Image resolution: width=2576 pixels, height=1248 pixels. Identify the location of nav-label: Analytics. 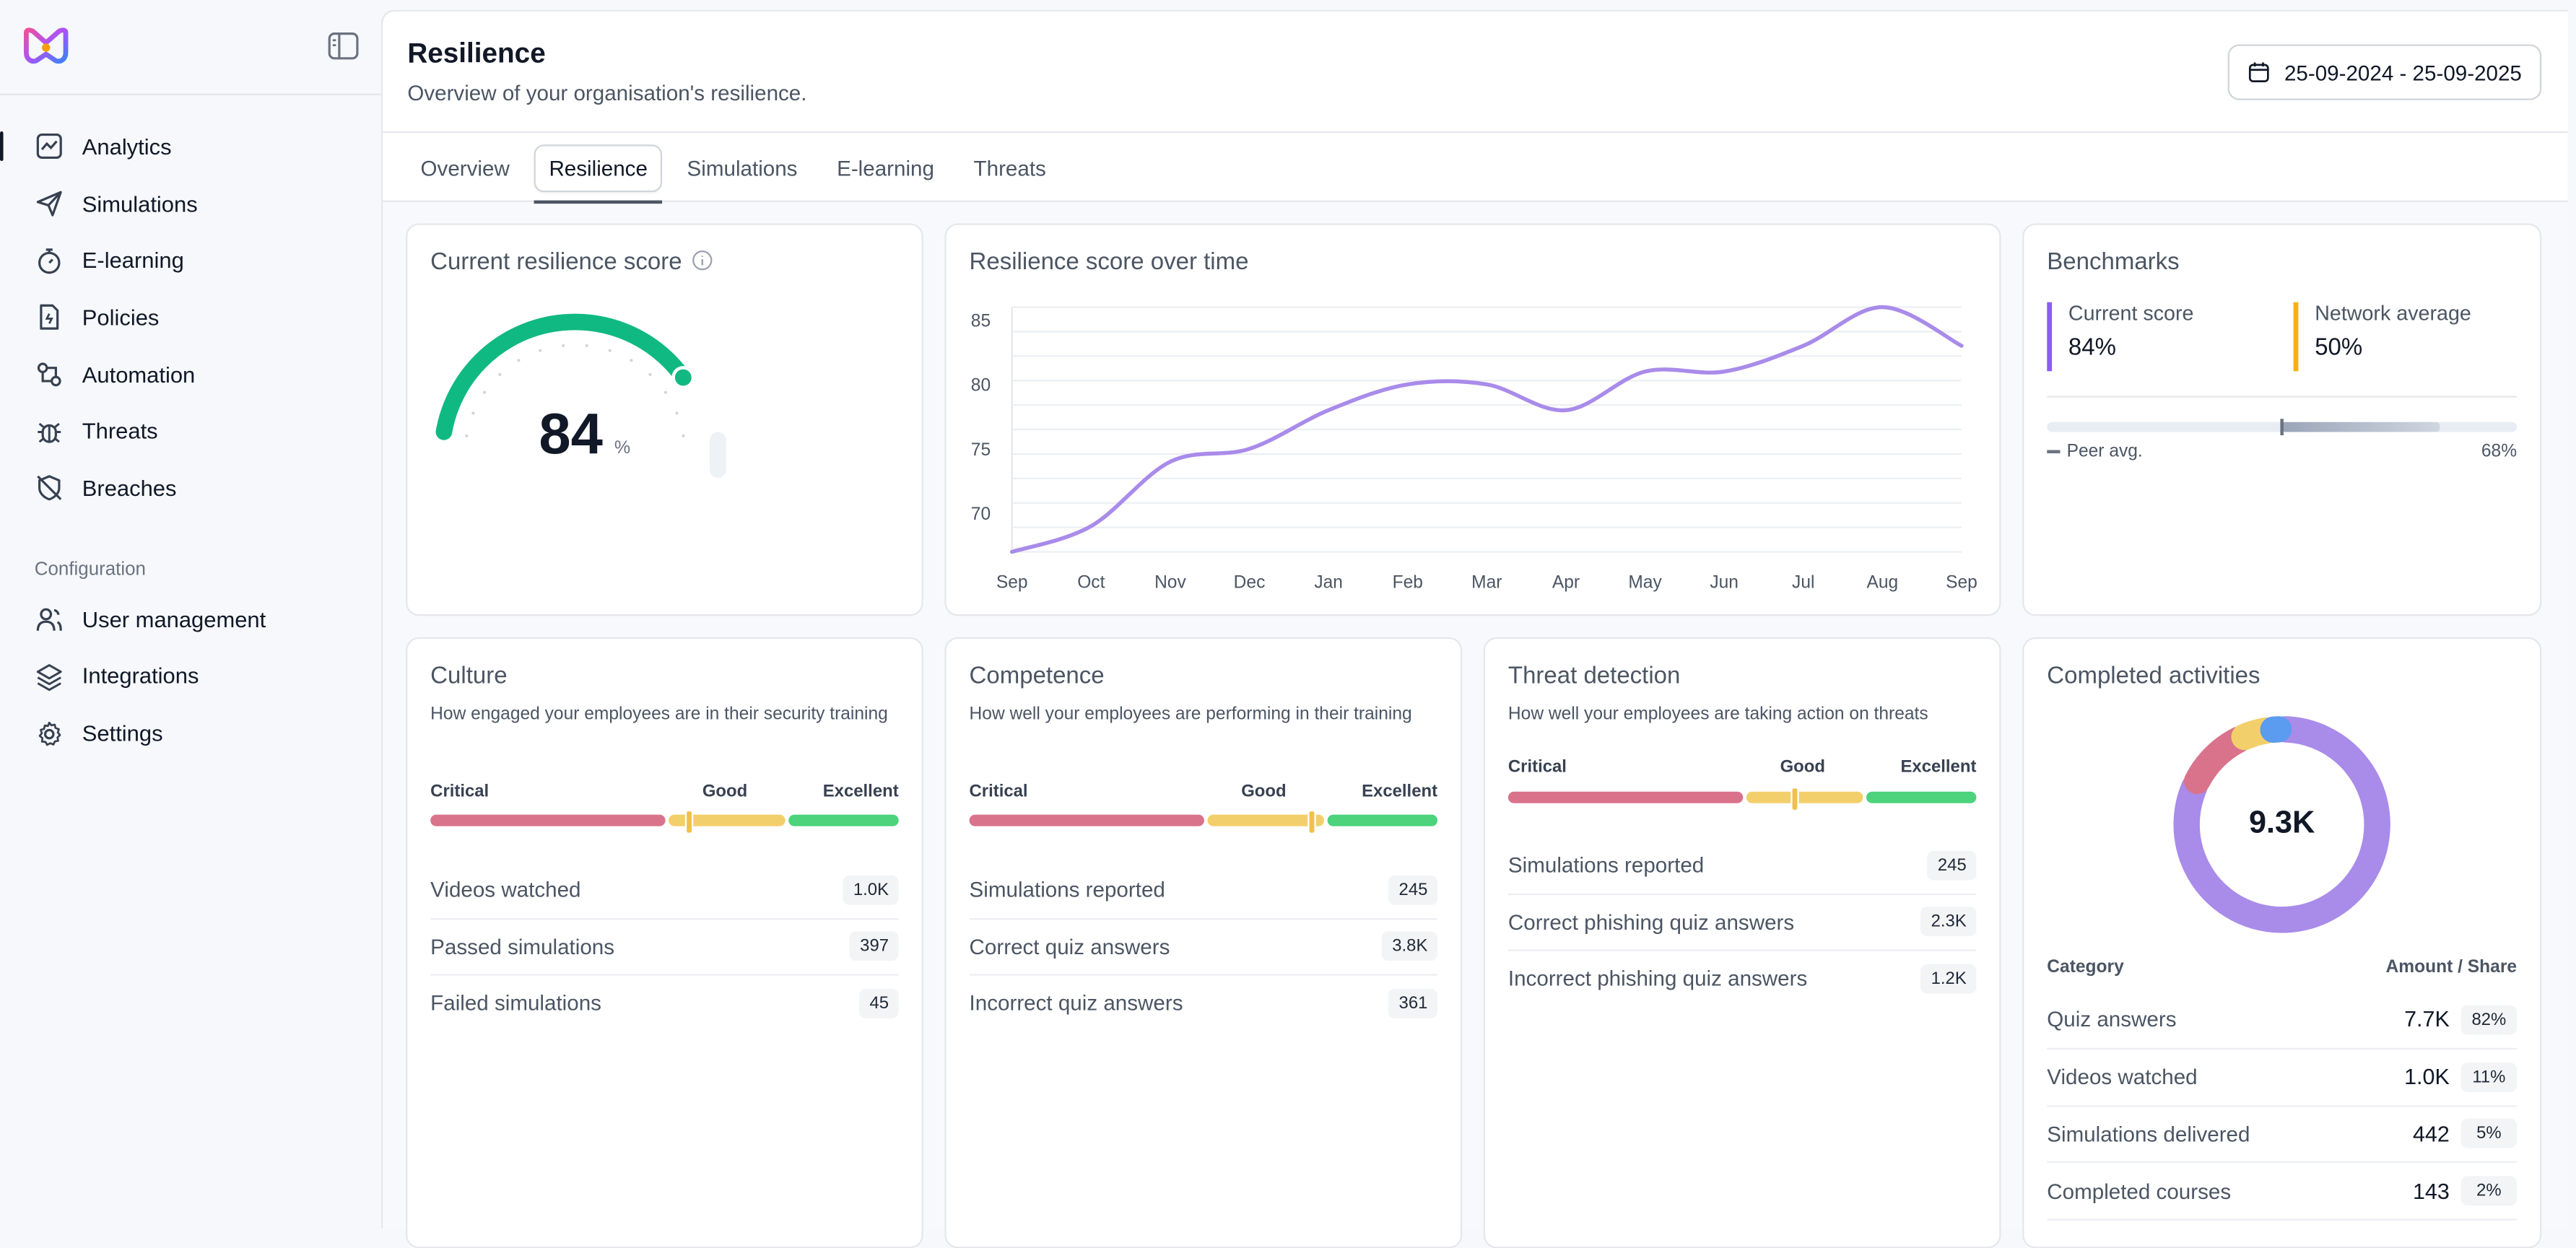
(127, 146).